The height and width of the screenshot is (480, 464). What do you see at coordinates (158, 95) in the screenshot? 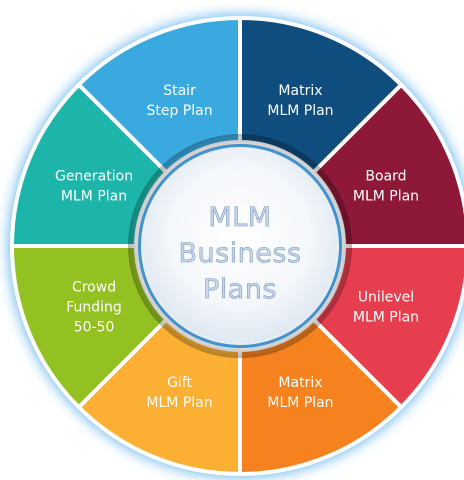
I see `segment-stair-step-plan: Stair Step Plan` at bounding box center [158, 95].